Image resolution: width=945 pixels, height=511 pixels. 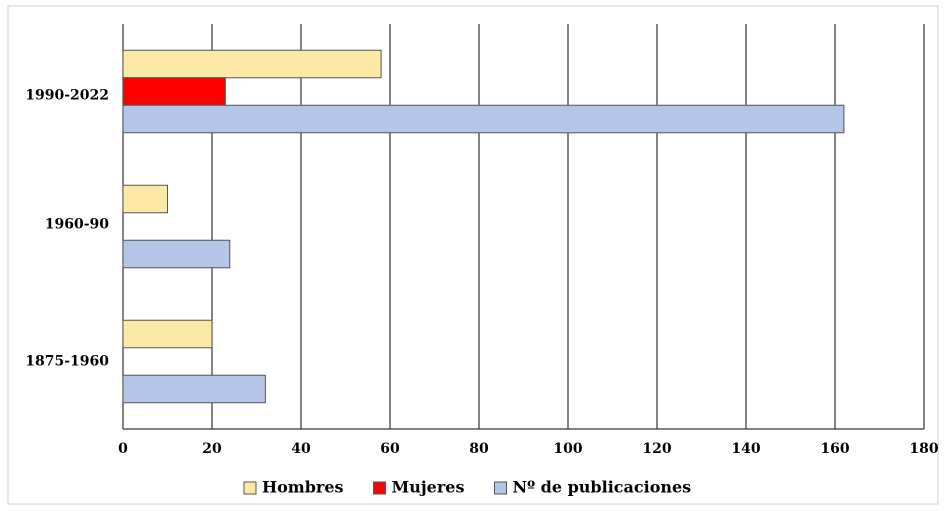 What do you see at coordinates (923, 449) in the screenshot?
I see `x-tick-label: 180` at bounding box center [923, 449].